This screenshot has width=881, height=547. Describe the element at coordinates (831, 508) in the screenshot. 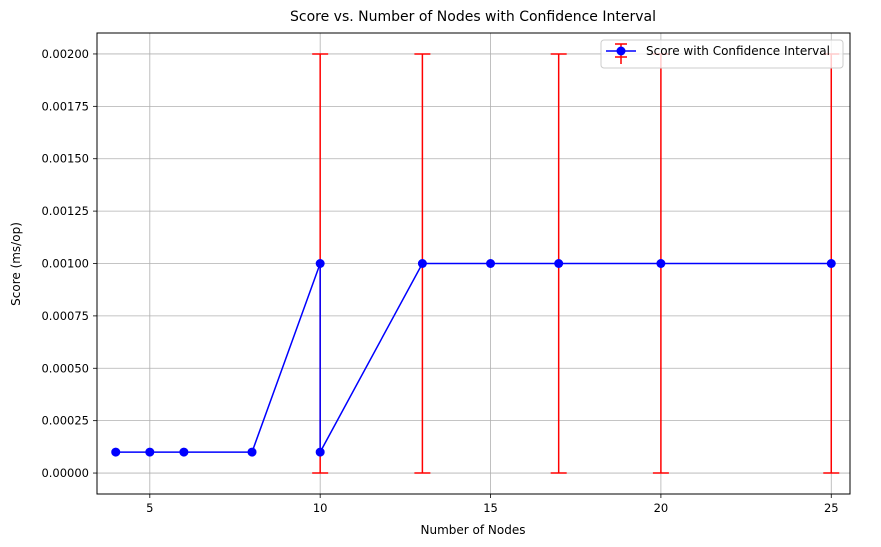

I see `x-tick-label: 25` at that location.